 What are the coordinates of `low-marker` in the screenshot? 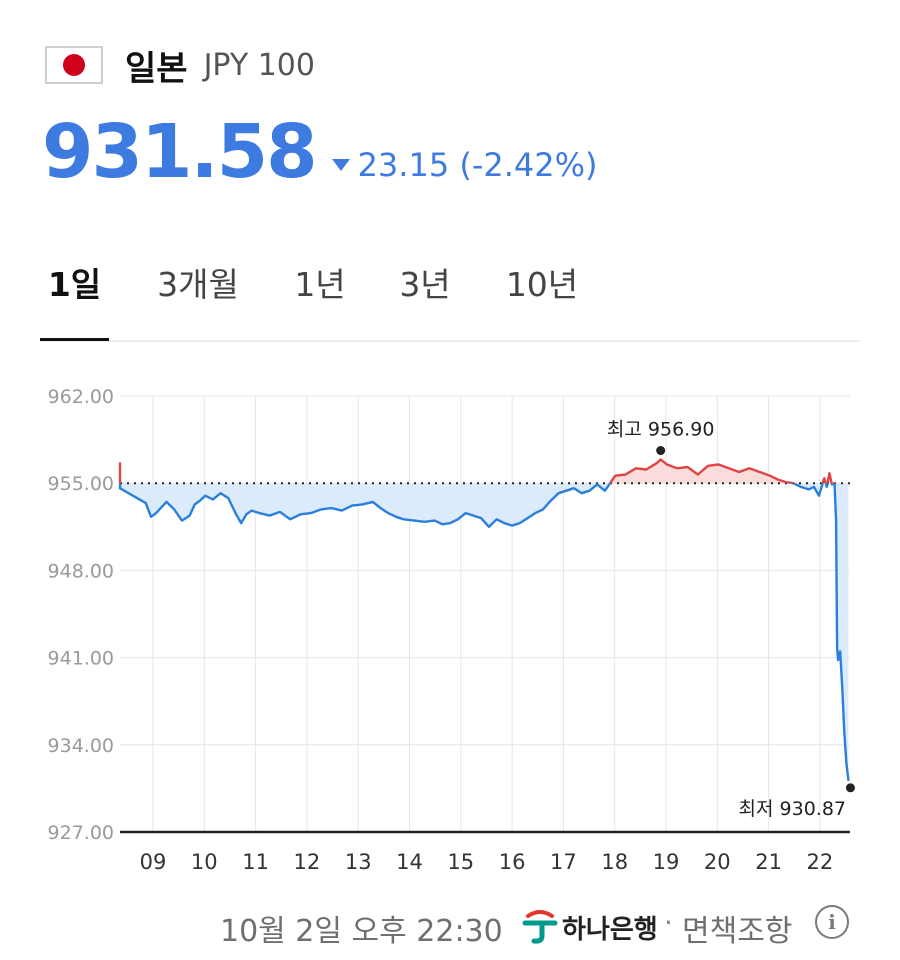 It's located at (850, 788).